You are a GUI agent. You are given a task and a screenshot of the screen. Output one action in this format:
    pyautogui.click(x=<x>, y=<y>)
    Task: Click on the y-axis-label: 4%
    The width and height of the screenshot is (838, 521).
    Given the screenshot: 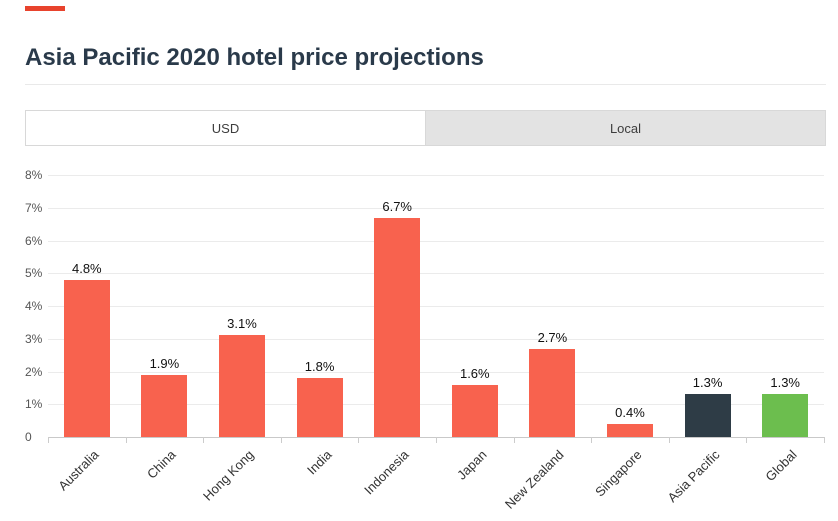 What is the action you would take?
    pyautogui.click(x=34, y=306)
    